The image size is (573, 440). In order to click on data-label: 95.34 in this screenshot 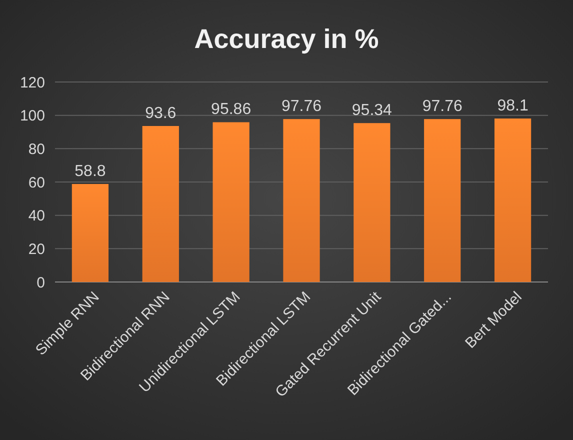, I will do `click(372, 111)`.